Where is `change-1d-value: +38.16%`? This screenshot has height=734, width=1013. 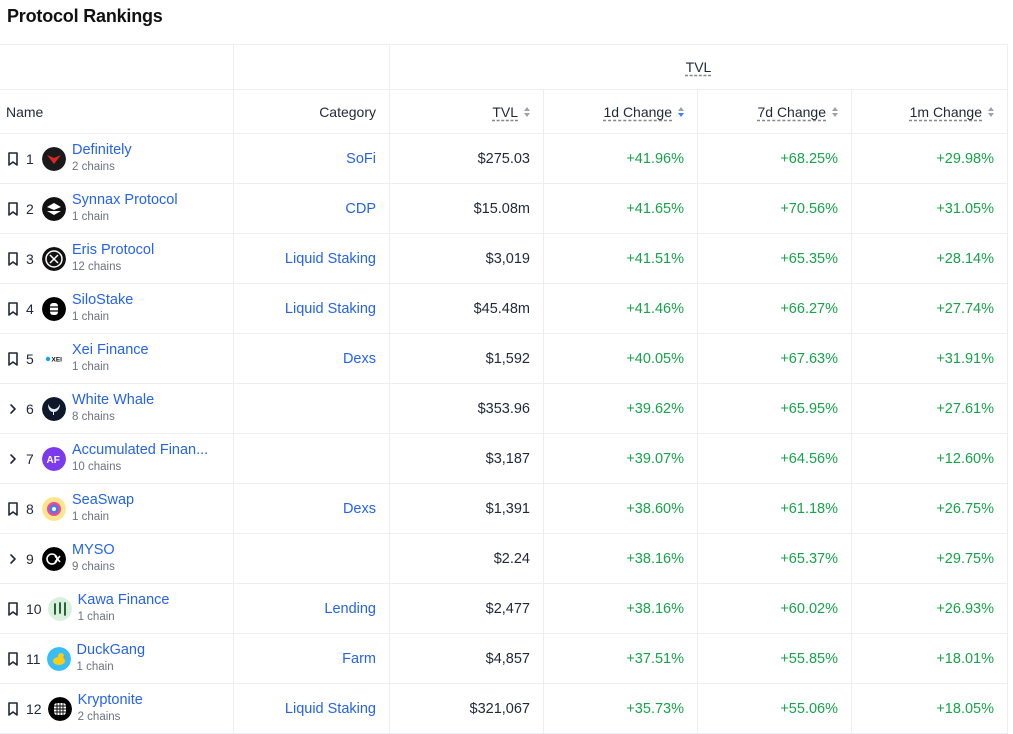 change-1d-value: +38.16% is located at coordinates (655, 608).